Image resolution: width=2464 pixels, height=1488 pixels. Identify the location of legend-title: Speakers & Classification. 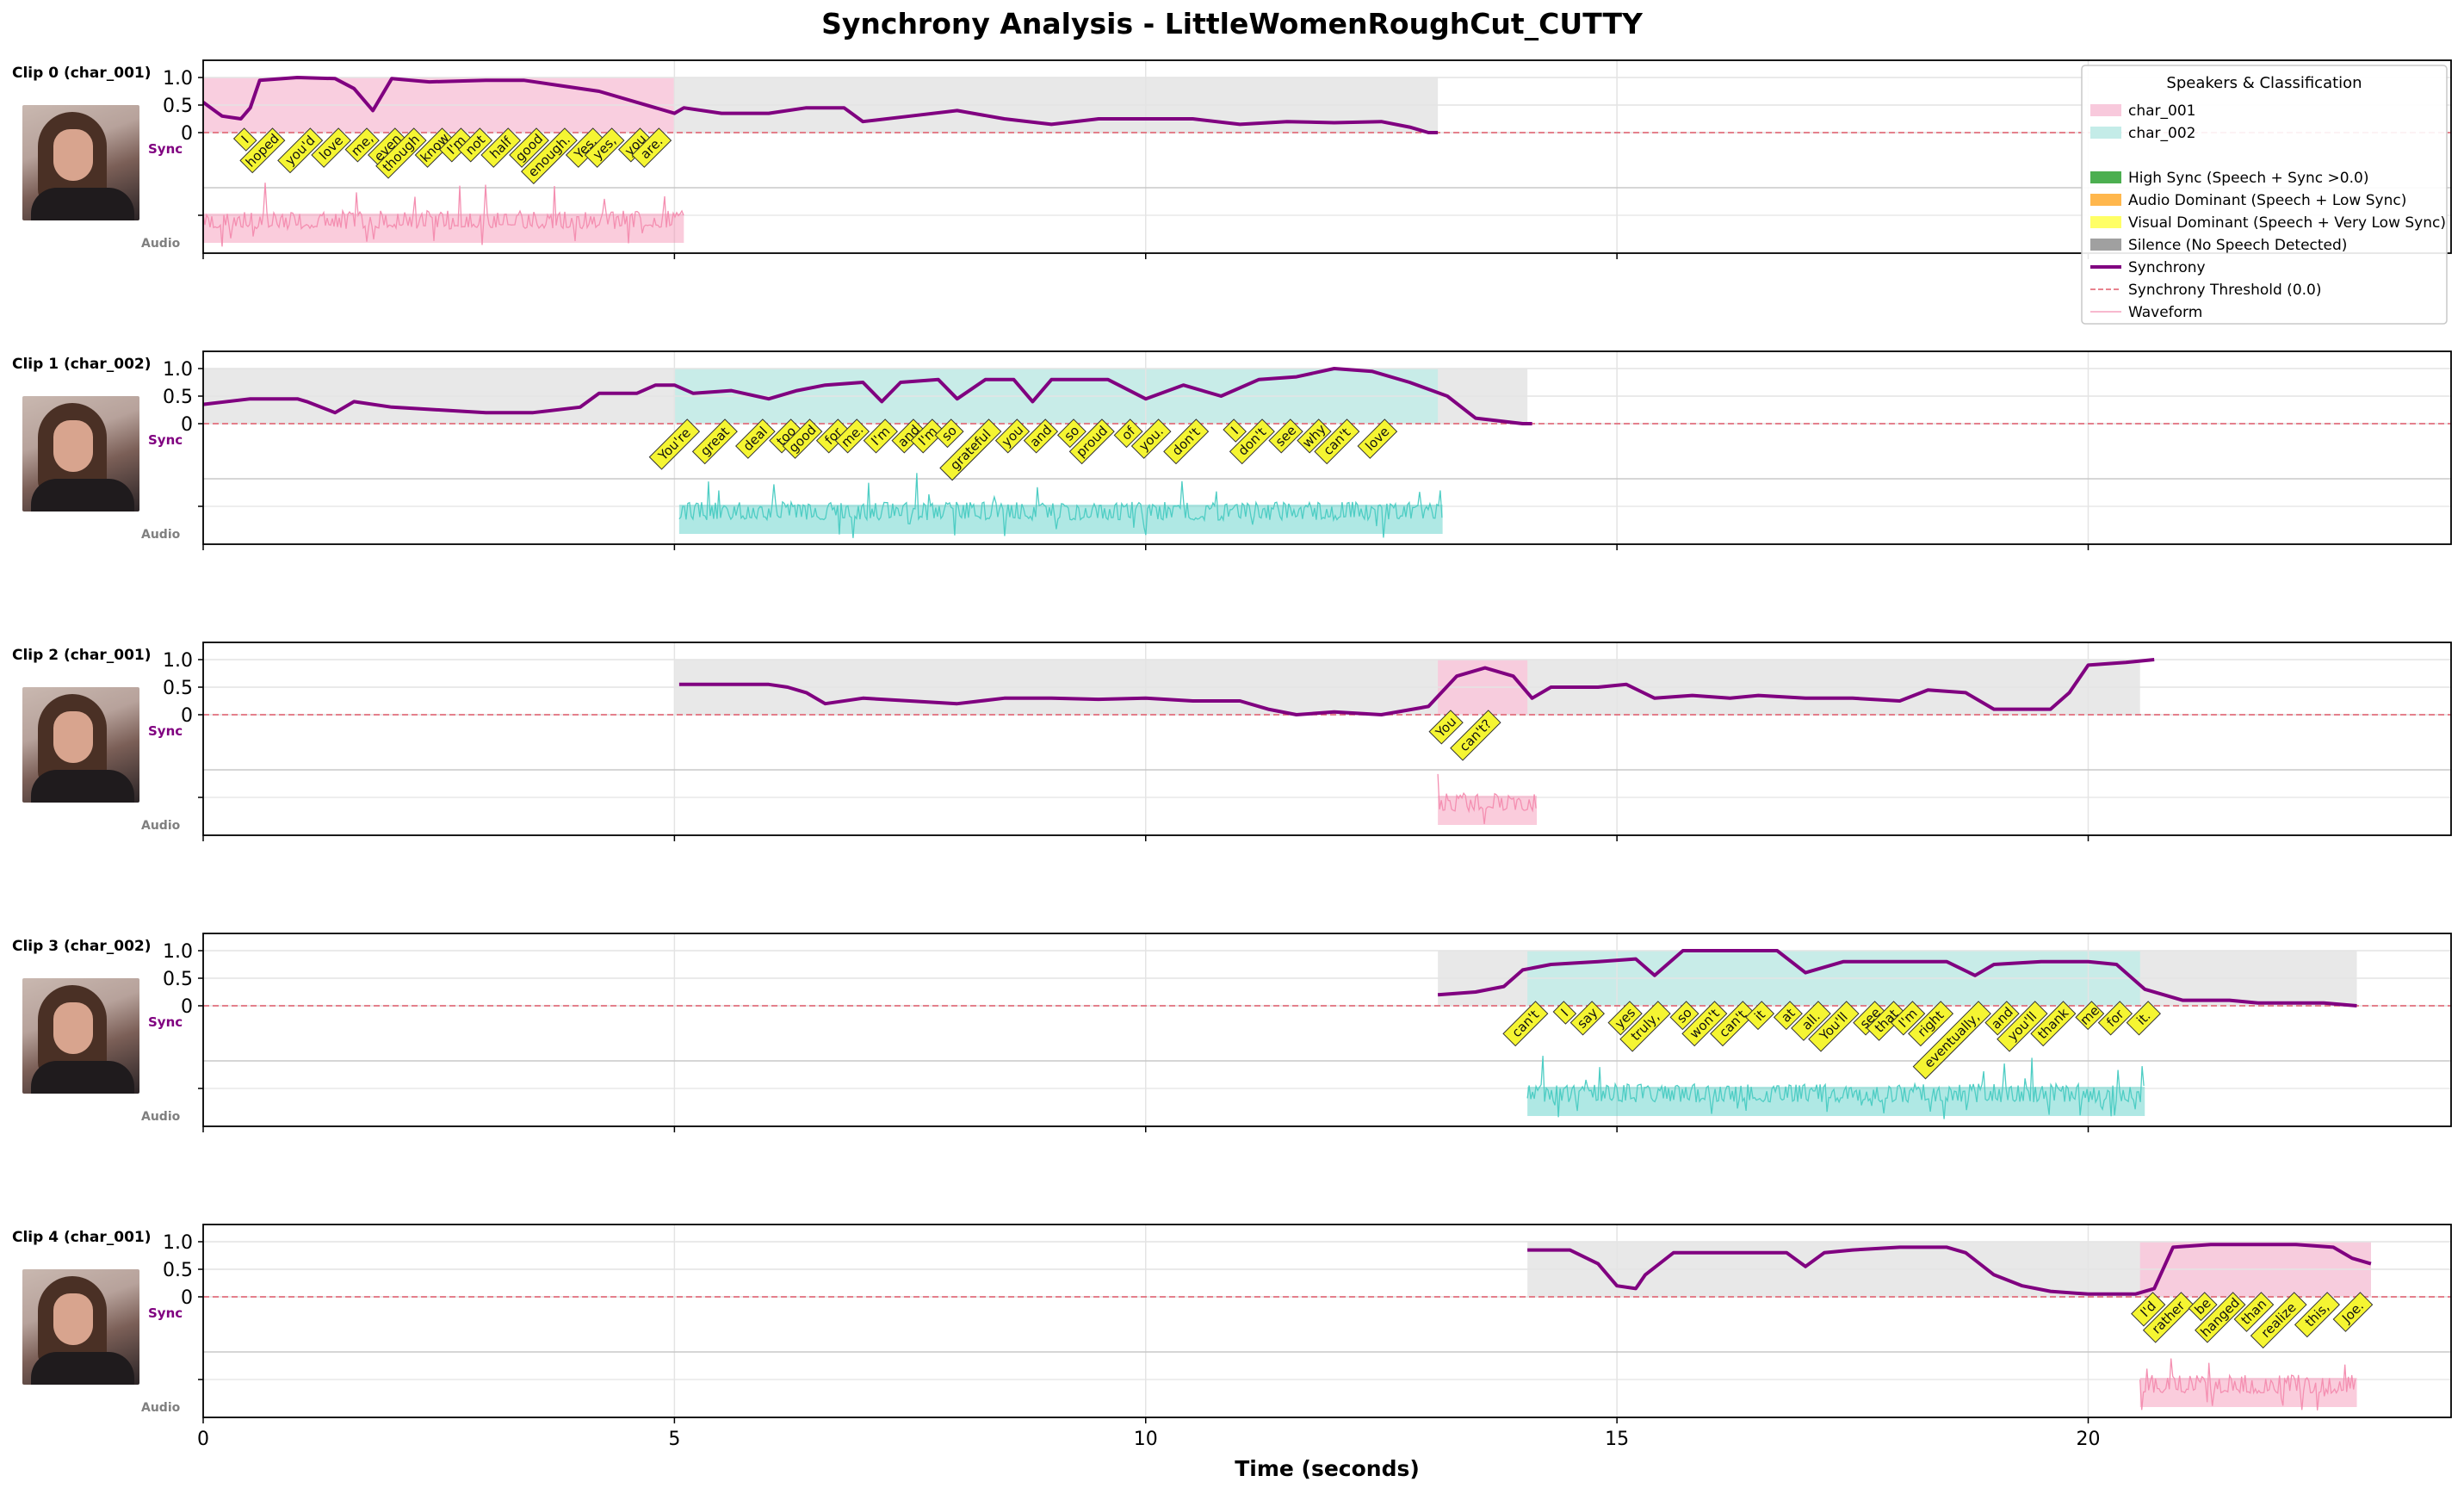
(2264, 83).